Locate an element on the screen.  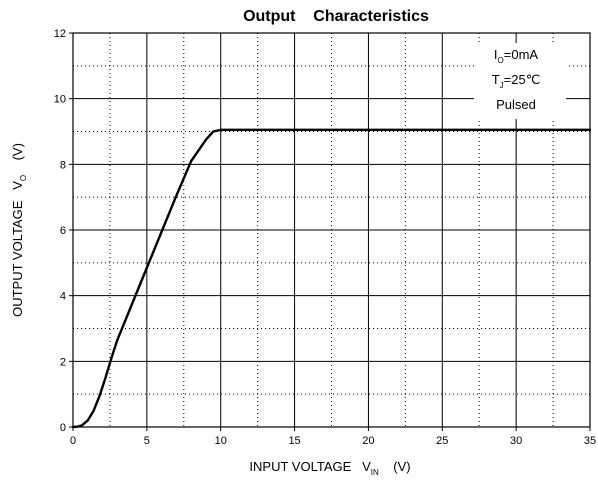
x-axis-label: INPUT VOLTAGE VIN (V) is located at coordinates (329, 468).